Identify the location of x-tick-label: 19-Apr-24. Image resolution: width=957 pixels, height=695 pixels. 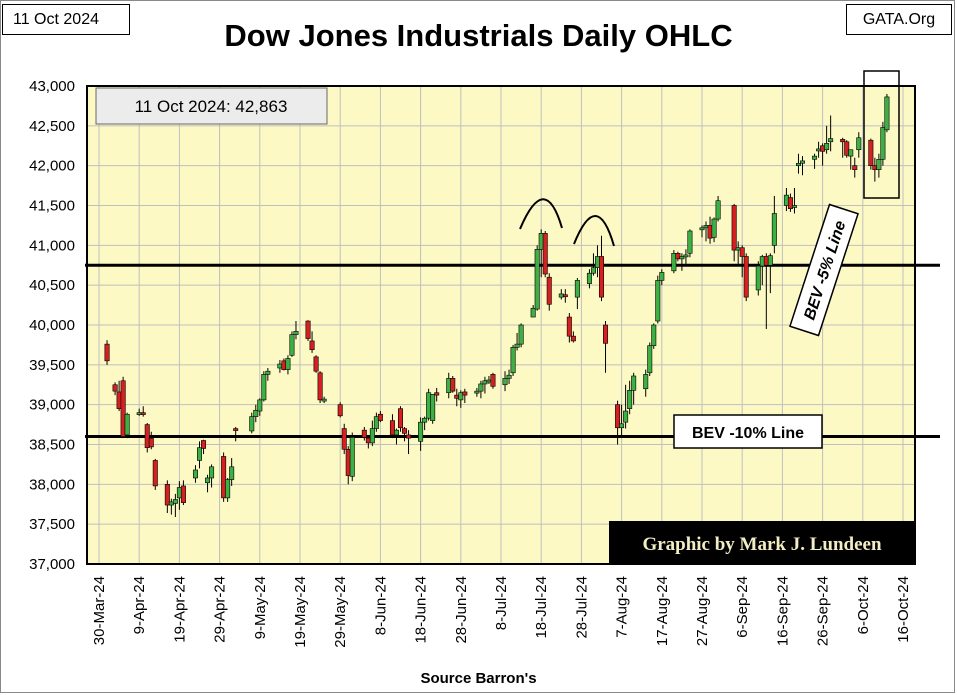
(179, 609).